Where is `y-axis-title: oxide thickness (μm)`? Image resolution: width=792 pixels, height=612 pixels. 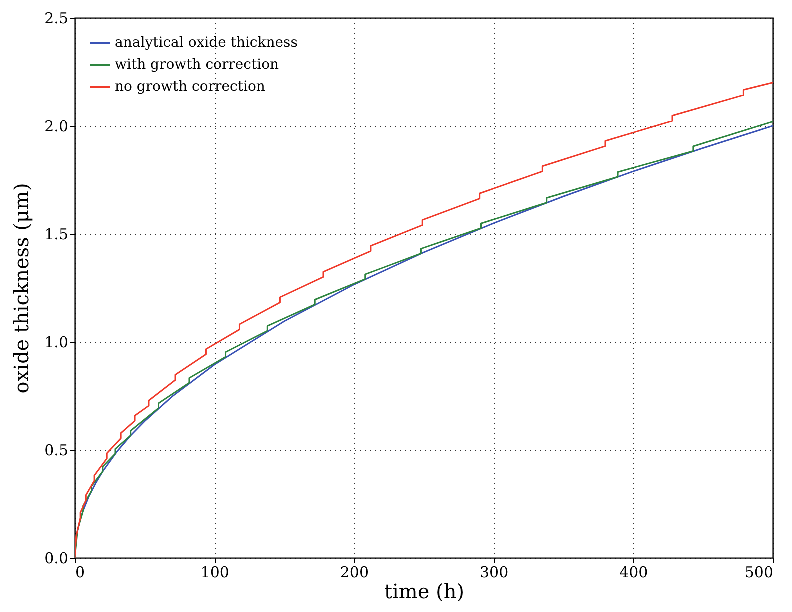 y-axis-title: oxide thickness (μm) is located at coordinates (22, 288).